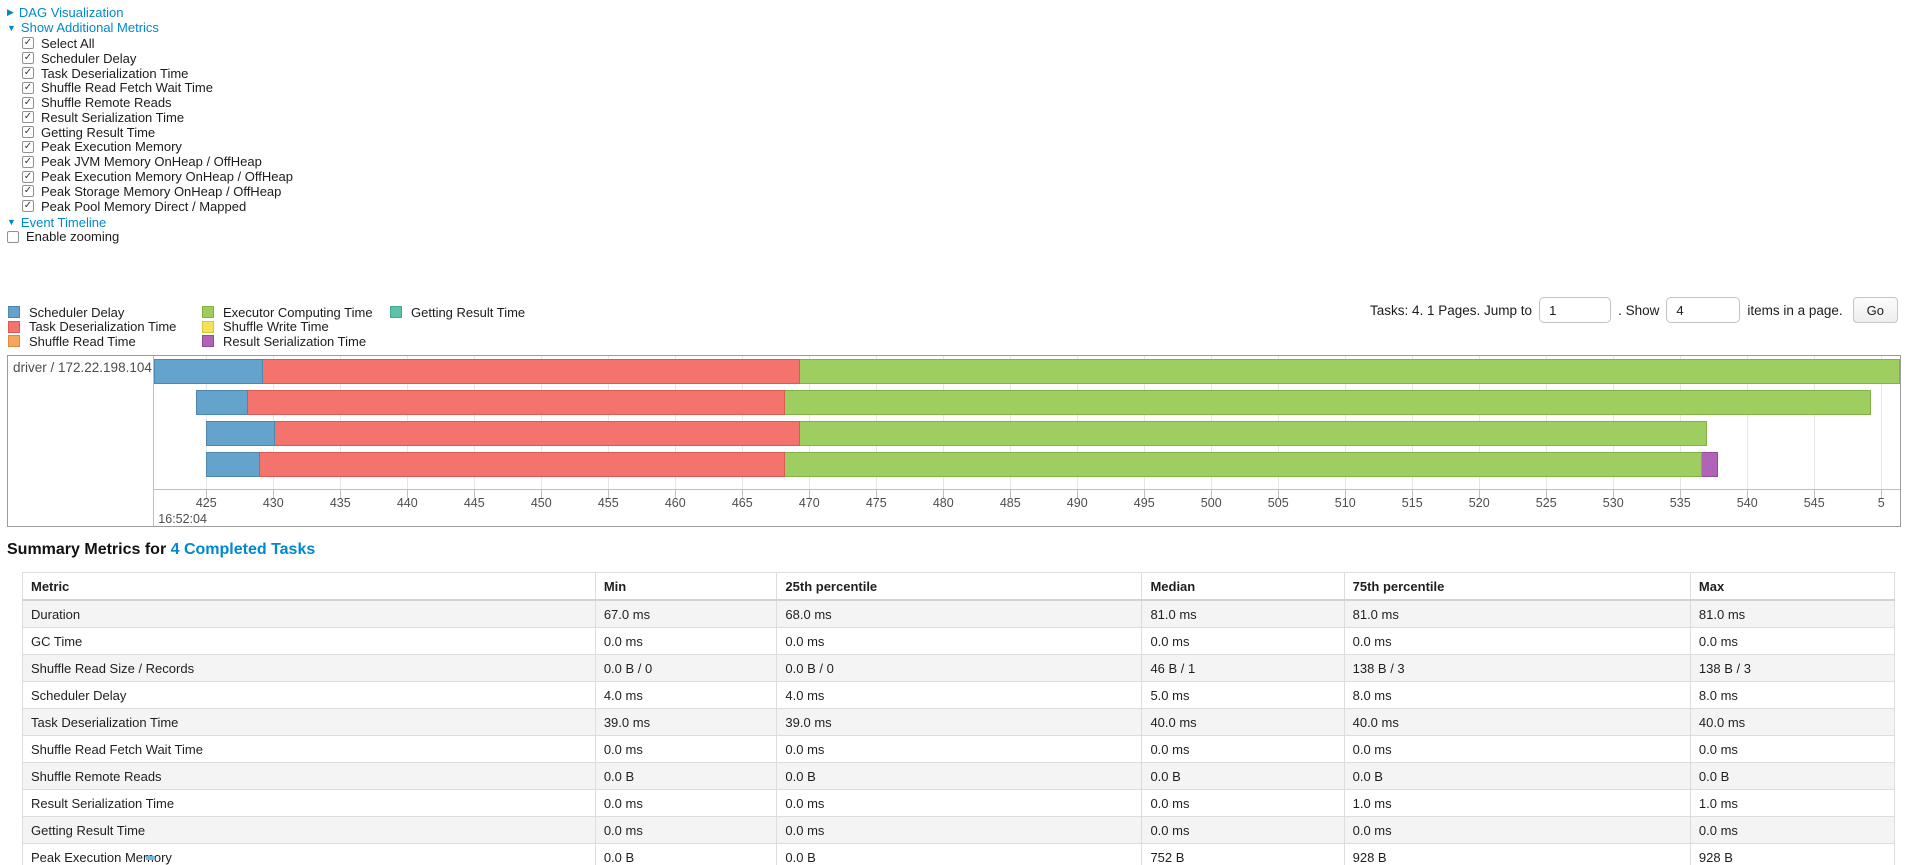 The width and height of the screenshot is (1907, 865). Describe the element at coordinates (1546, 503) in the screenshot. I see `axis-tick-label: 525` at that location.